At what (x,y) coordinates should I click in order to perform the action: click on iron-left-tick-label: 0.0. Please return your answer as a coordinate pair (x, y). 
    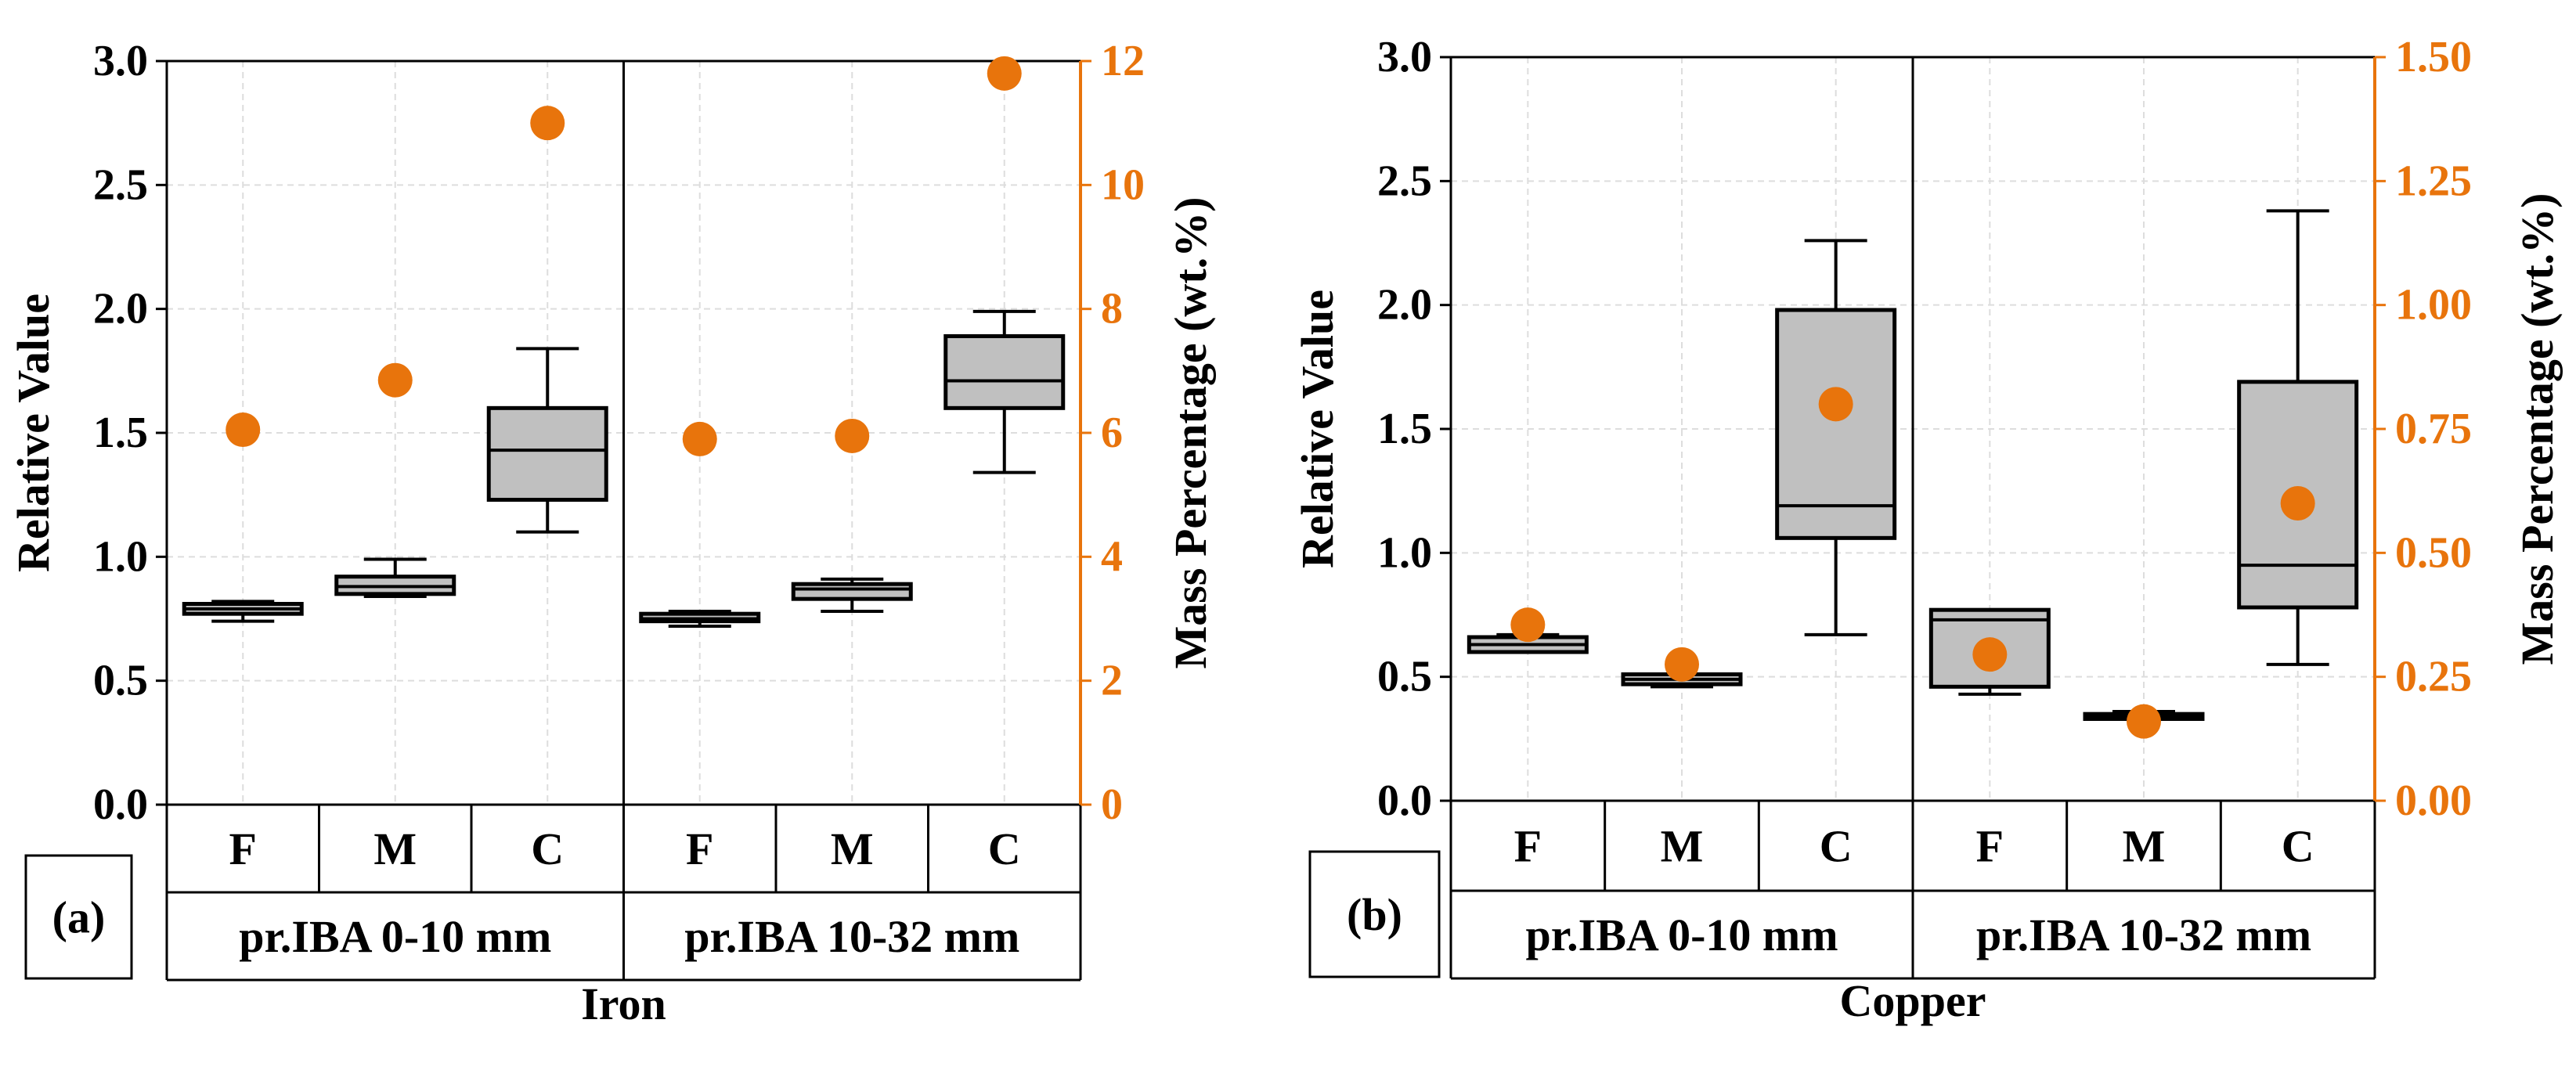
    Looking at the image, I should click on (120, 804).